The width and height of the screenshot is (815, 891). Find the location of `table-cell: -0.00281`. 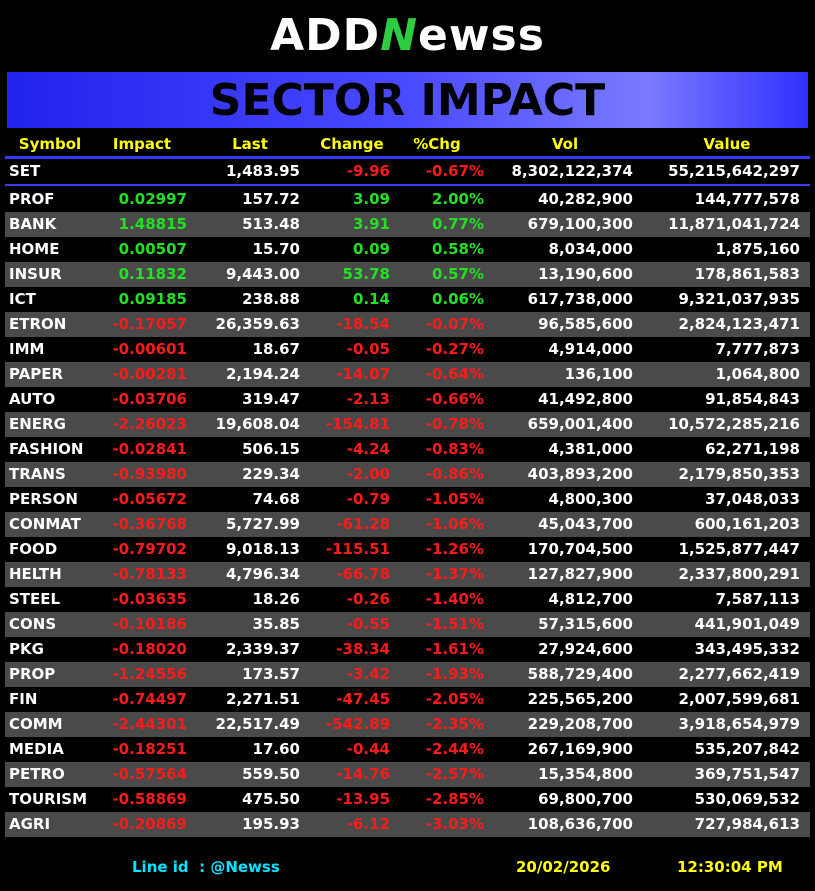

table-cell: -0.00281 is located at coordinates (149, 374).